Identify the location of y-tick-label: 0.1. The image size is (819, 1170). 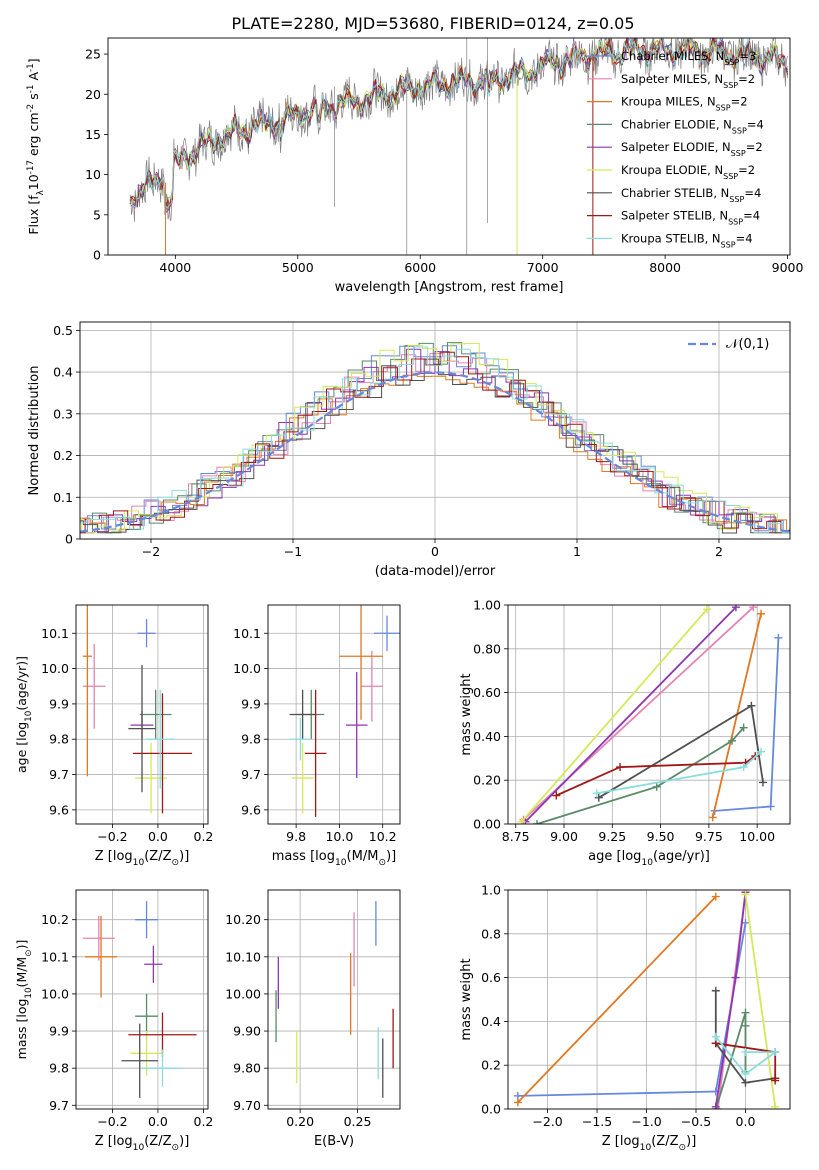
(63, 497).